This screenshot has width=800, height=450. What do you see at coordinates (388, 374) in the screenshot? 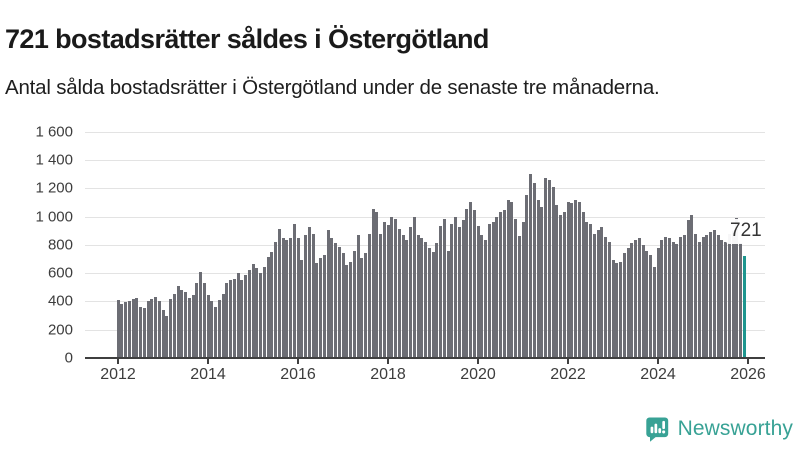
I see `x-axis-tick-label: 2018` at bounding box center [388, 374].